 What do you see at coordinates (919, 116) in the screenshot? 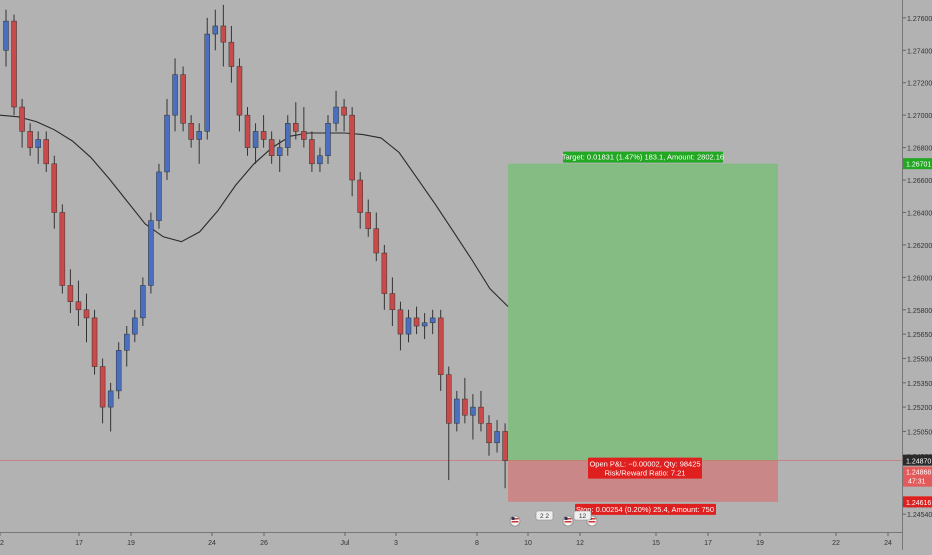
I see `price-tick-label: 1.27000` at bounding box center [919, 116].